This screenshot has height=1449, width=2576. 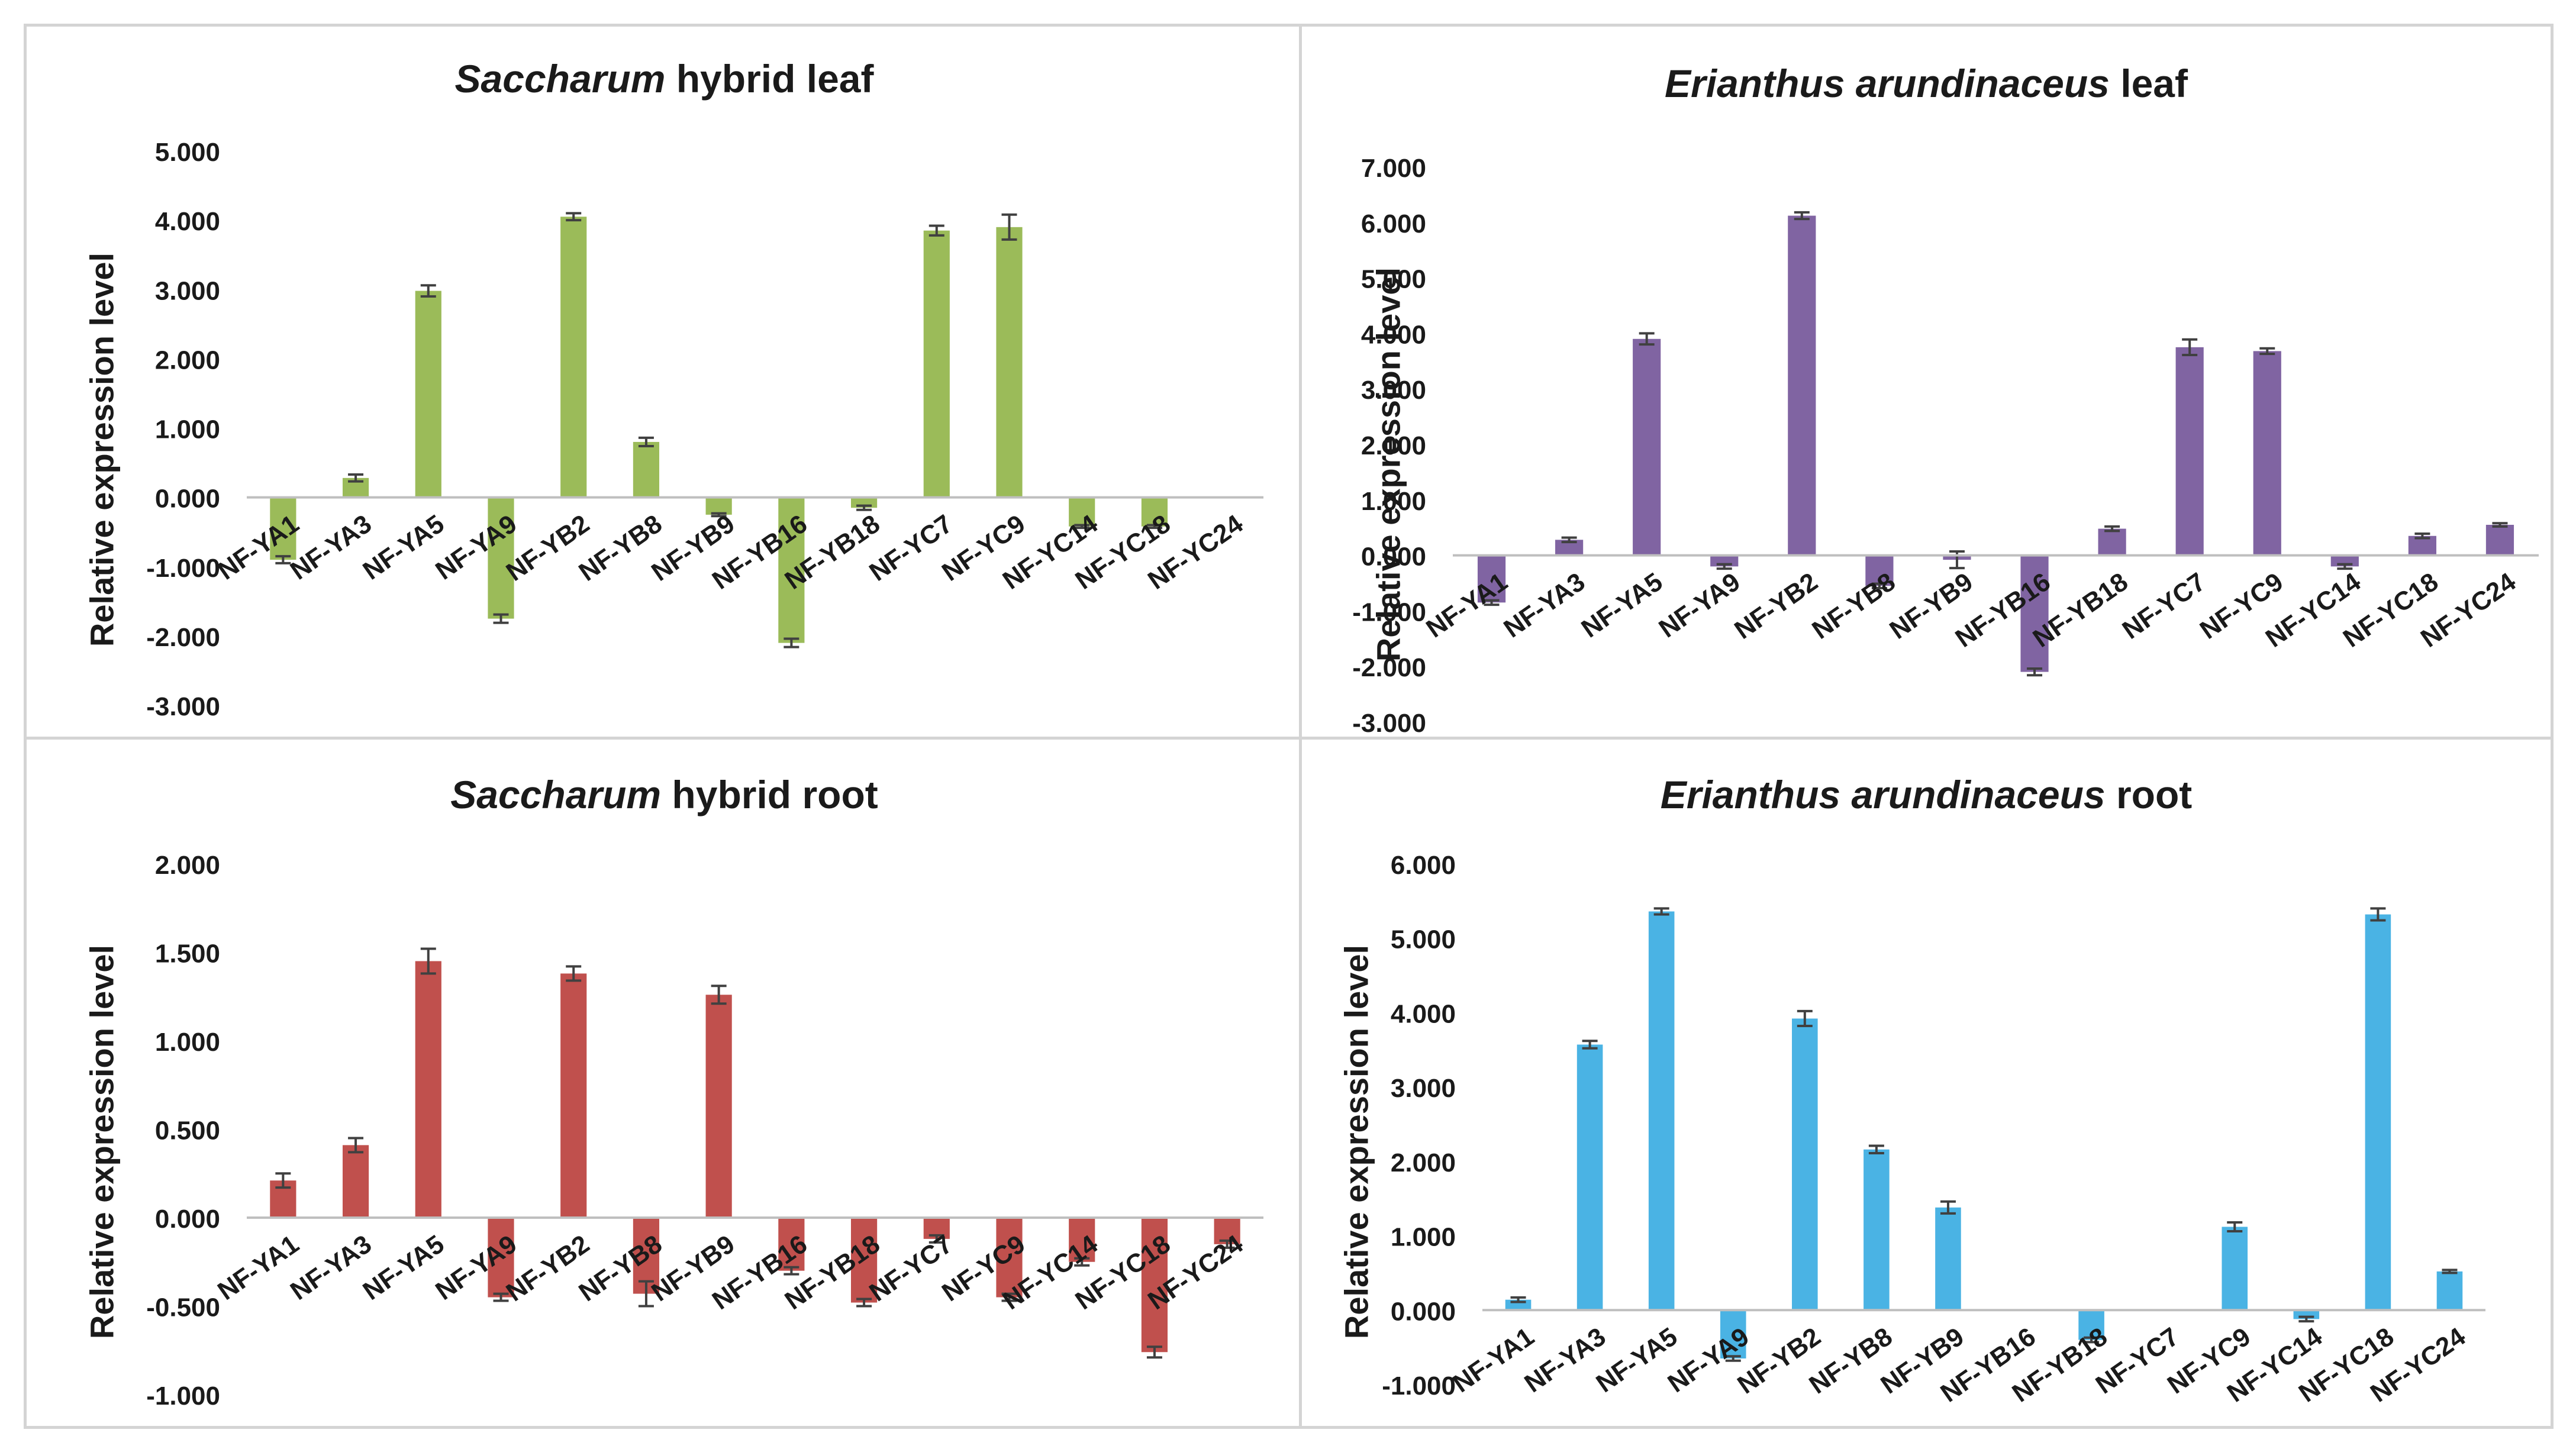 What do you see at coordinates (864, 1261) in the screenshot?
I see `bar-NF-YB18` at bounding box center [864, 1261].